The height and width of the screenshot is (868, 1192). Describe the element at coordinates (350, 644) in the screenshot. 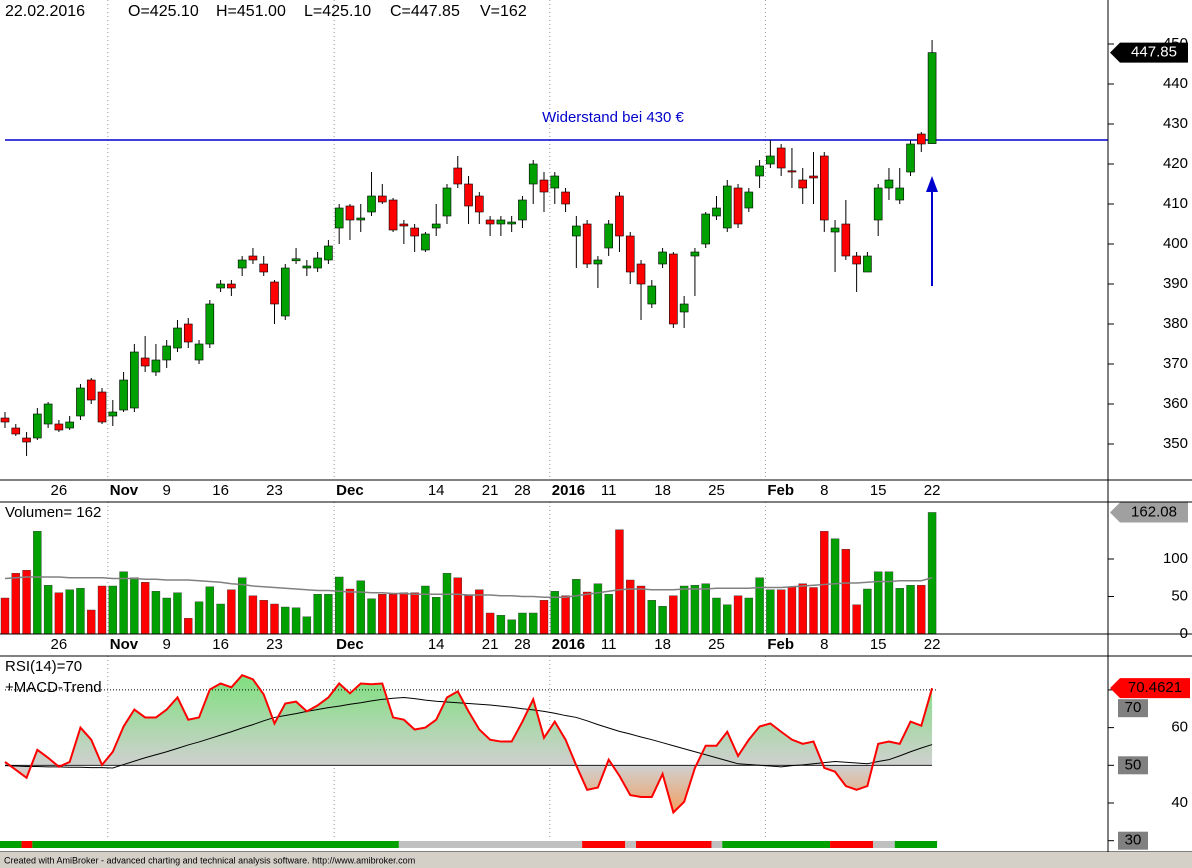

I see `x-tick-label: Dec` at that location.